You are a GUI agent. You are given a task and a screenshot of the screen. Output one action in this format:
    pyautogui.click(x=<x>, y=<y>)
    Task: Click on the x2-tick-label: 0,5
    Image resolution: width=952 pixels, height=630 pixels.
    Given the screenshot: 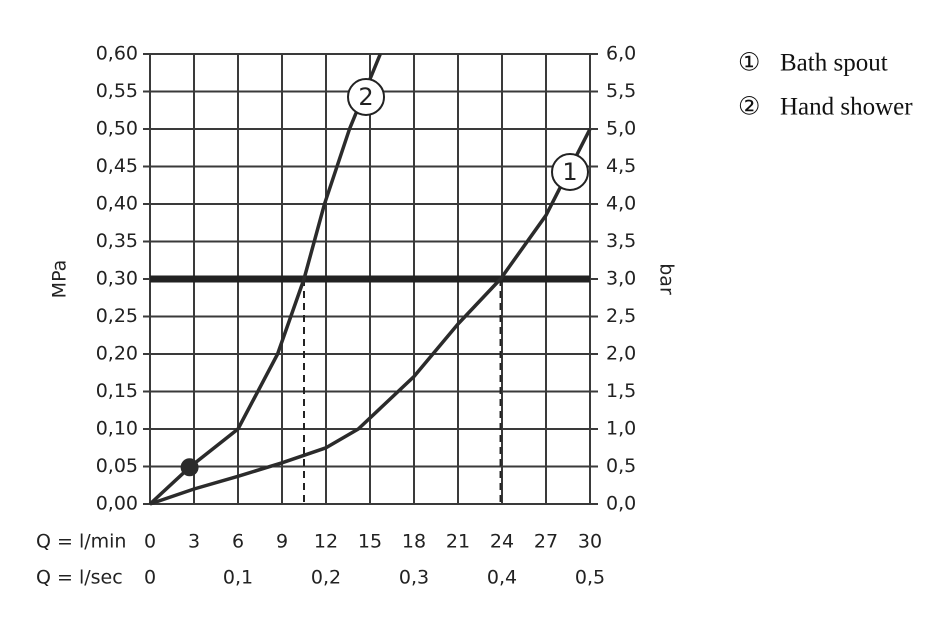 What is the action you would take?
    pyautogui.click(x=590, y=578)
    